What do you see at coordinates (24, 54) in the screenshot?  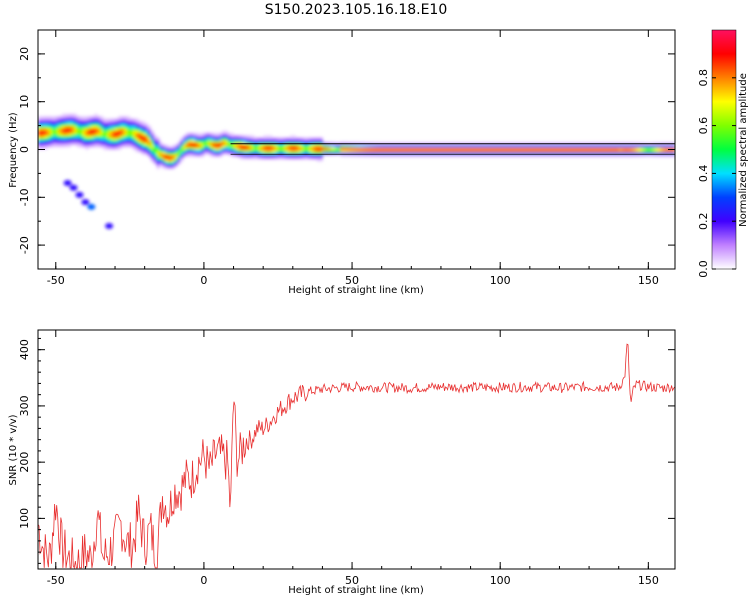 I see `spectrogram-y-tick-label: 20` at bounding box center [24, 54].